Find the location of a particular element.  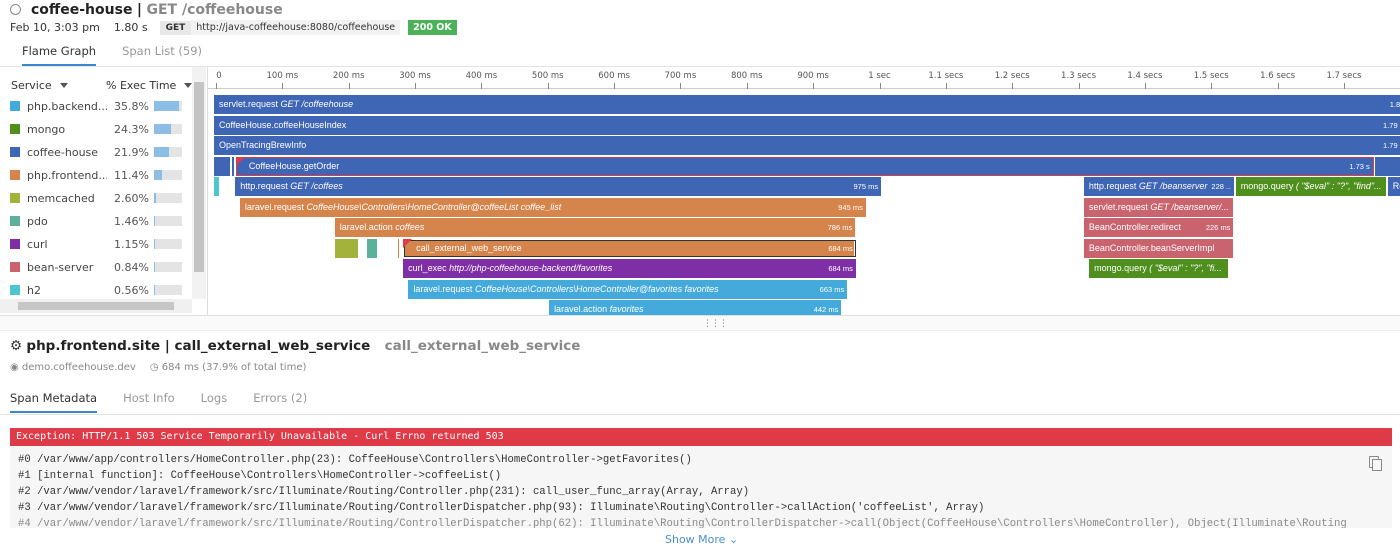

service-name: curl is located at coordinates (37, 244).